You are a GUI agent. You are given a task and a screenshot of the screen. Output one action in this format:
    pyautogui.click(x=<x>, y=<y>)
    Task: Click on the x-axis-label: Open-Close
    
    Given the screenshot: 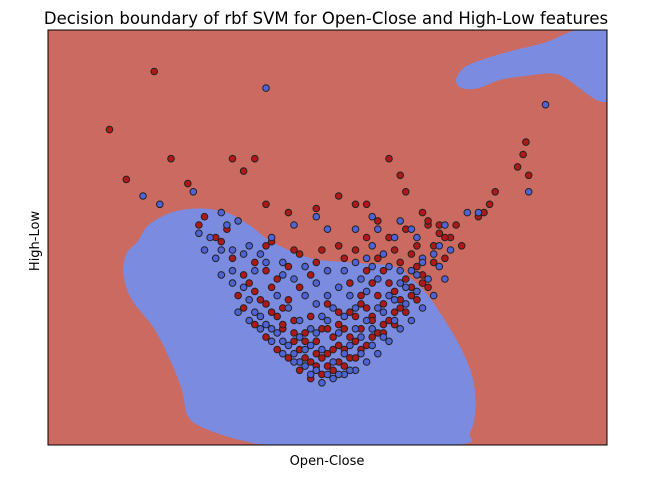 What is the action you would take?
    pyautogui.click(x=327, y=461)
    